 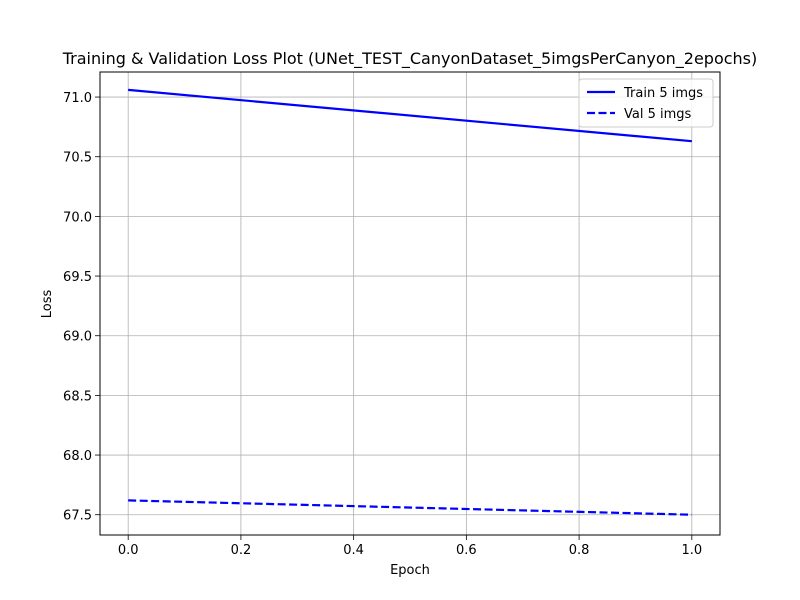 I want to click on x-tick-label: 0.0, so click(x=128, y=550).